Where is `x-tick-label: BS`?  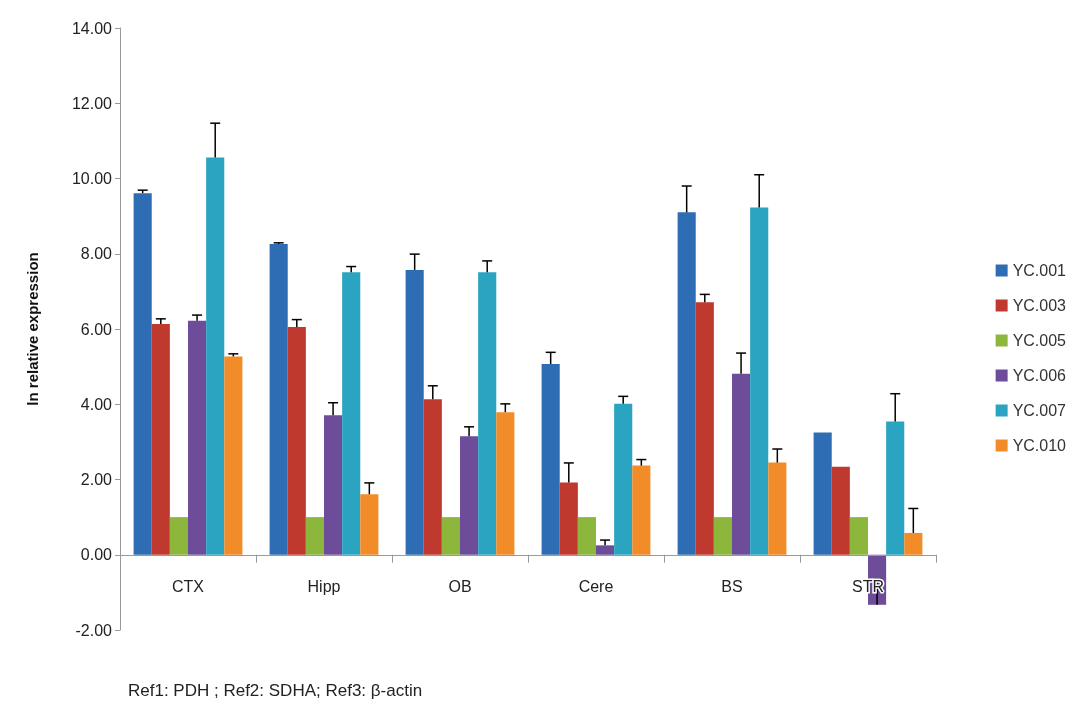
x-tick-label: BS is located at coordinates (732, 586).